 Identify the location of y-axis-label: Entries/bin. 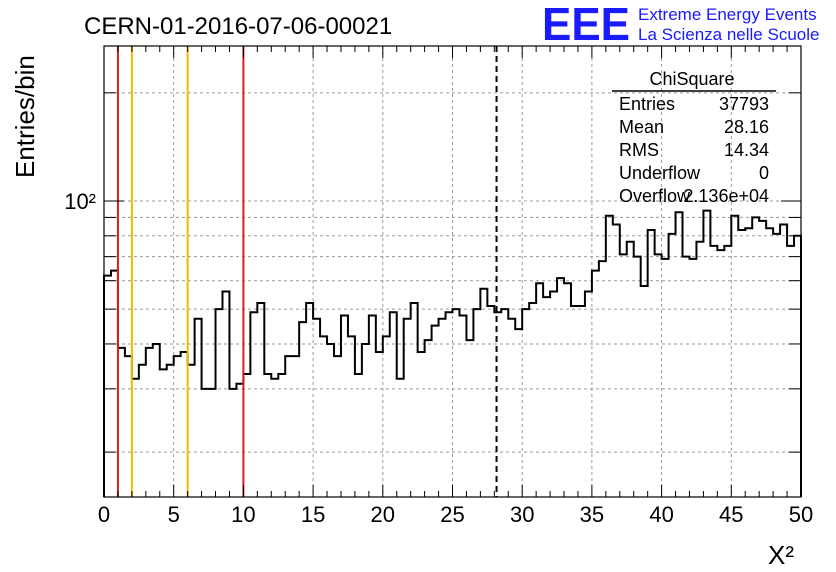
(25, 116).